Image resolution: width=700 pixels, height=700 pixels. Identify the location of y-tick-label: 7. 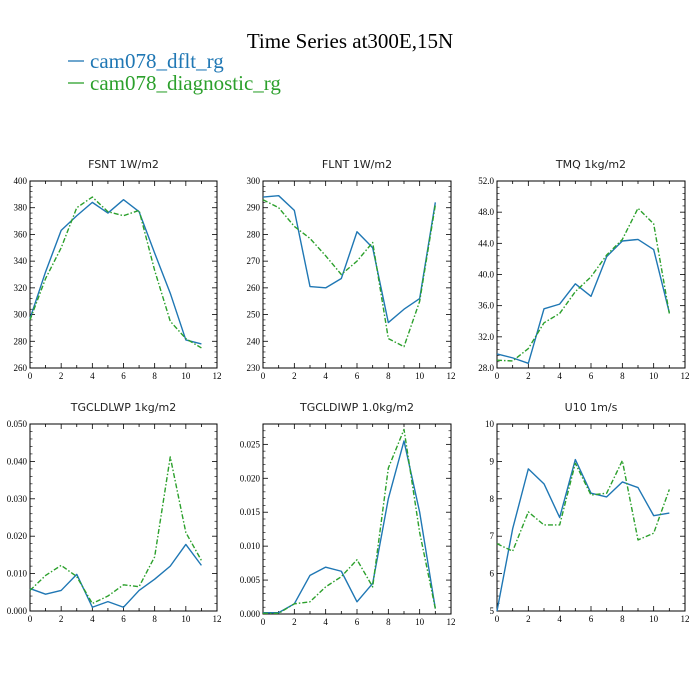
(492, 536).